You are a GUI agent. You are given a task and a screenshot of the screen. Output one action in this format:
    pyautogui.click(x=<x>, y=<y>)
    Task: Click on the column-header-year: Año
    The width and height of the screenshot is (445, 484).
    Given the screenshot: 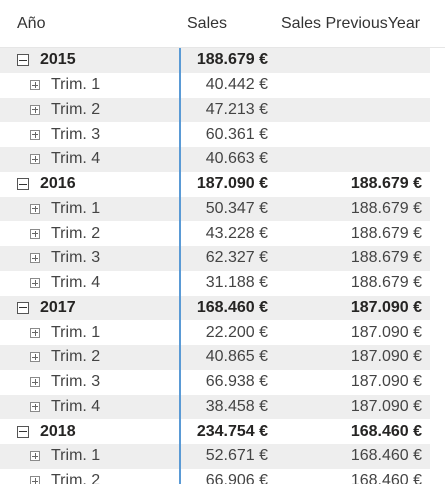 What is the action you would take?
    pyautogui.click(x=31, y=23)
    